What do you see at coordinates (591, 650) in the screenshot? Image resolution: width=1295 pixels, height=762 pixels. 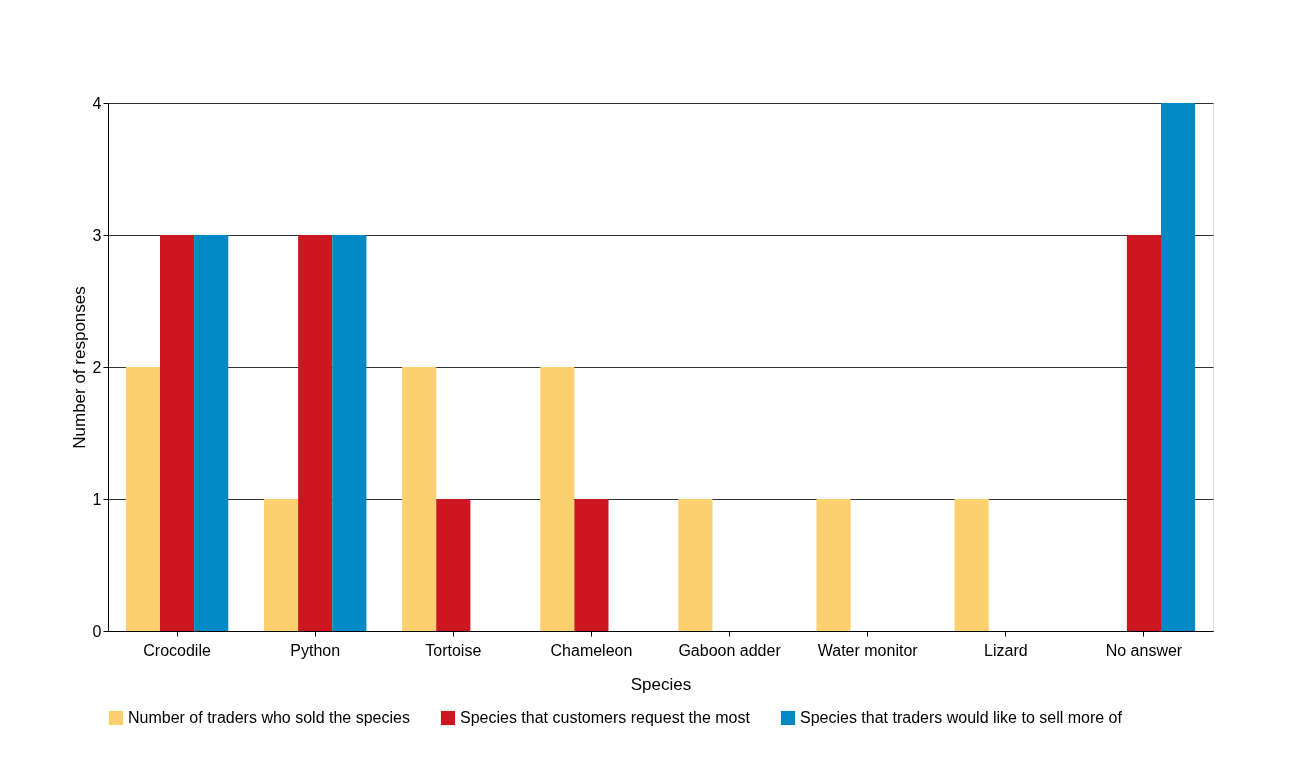 I see `x-tick-label: Chameleon` at bounding box center [591, 650].